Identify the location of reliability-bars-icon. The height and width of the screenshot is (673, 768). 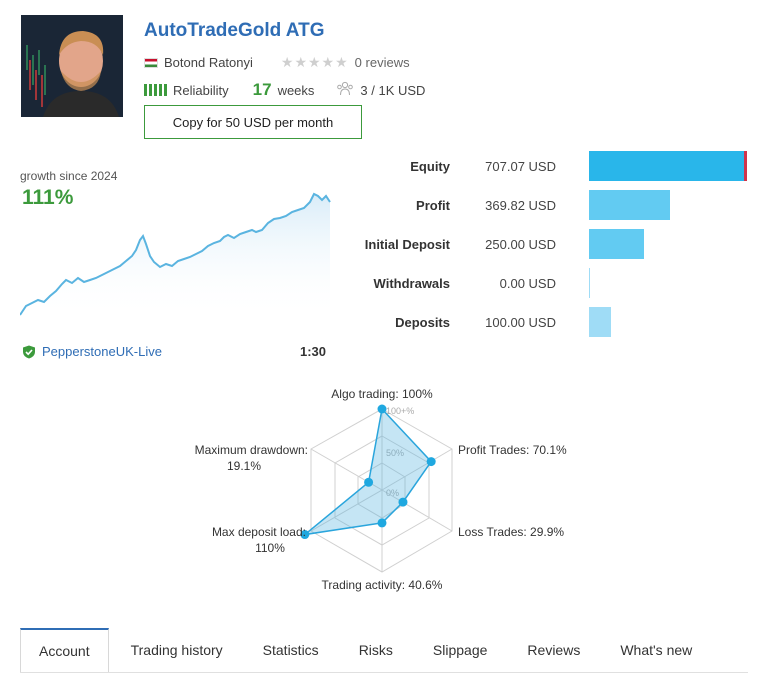
(155, 90).